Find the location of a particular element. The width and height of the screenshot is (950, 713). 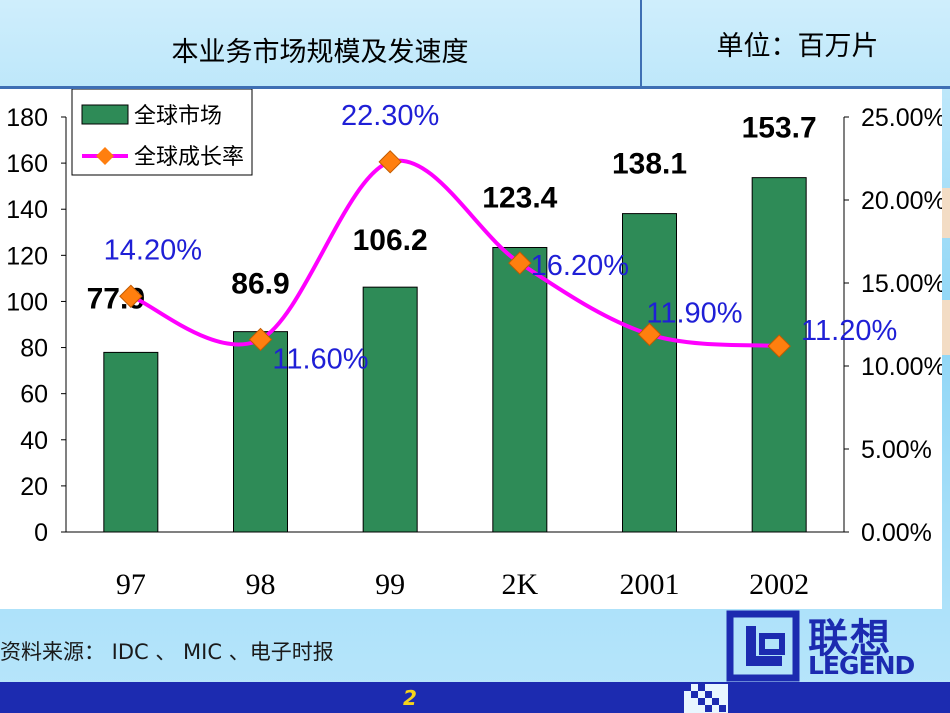

legend-label-line: 全球成长率 is located at coordinates (189, 157).